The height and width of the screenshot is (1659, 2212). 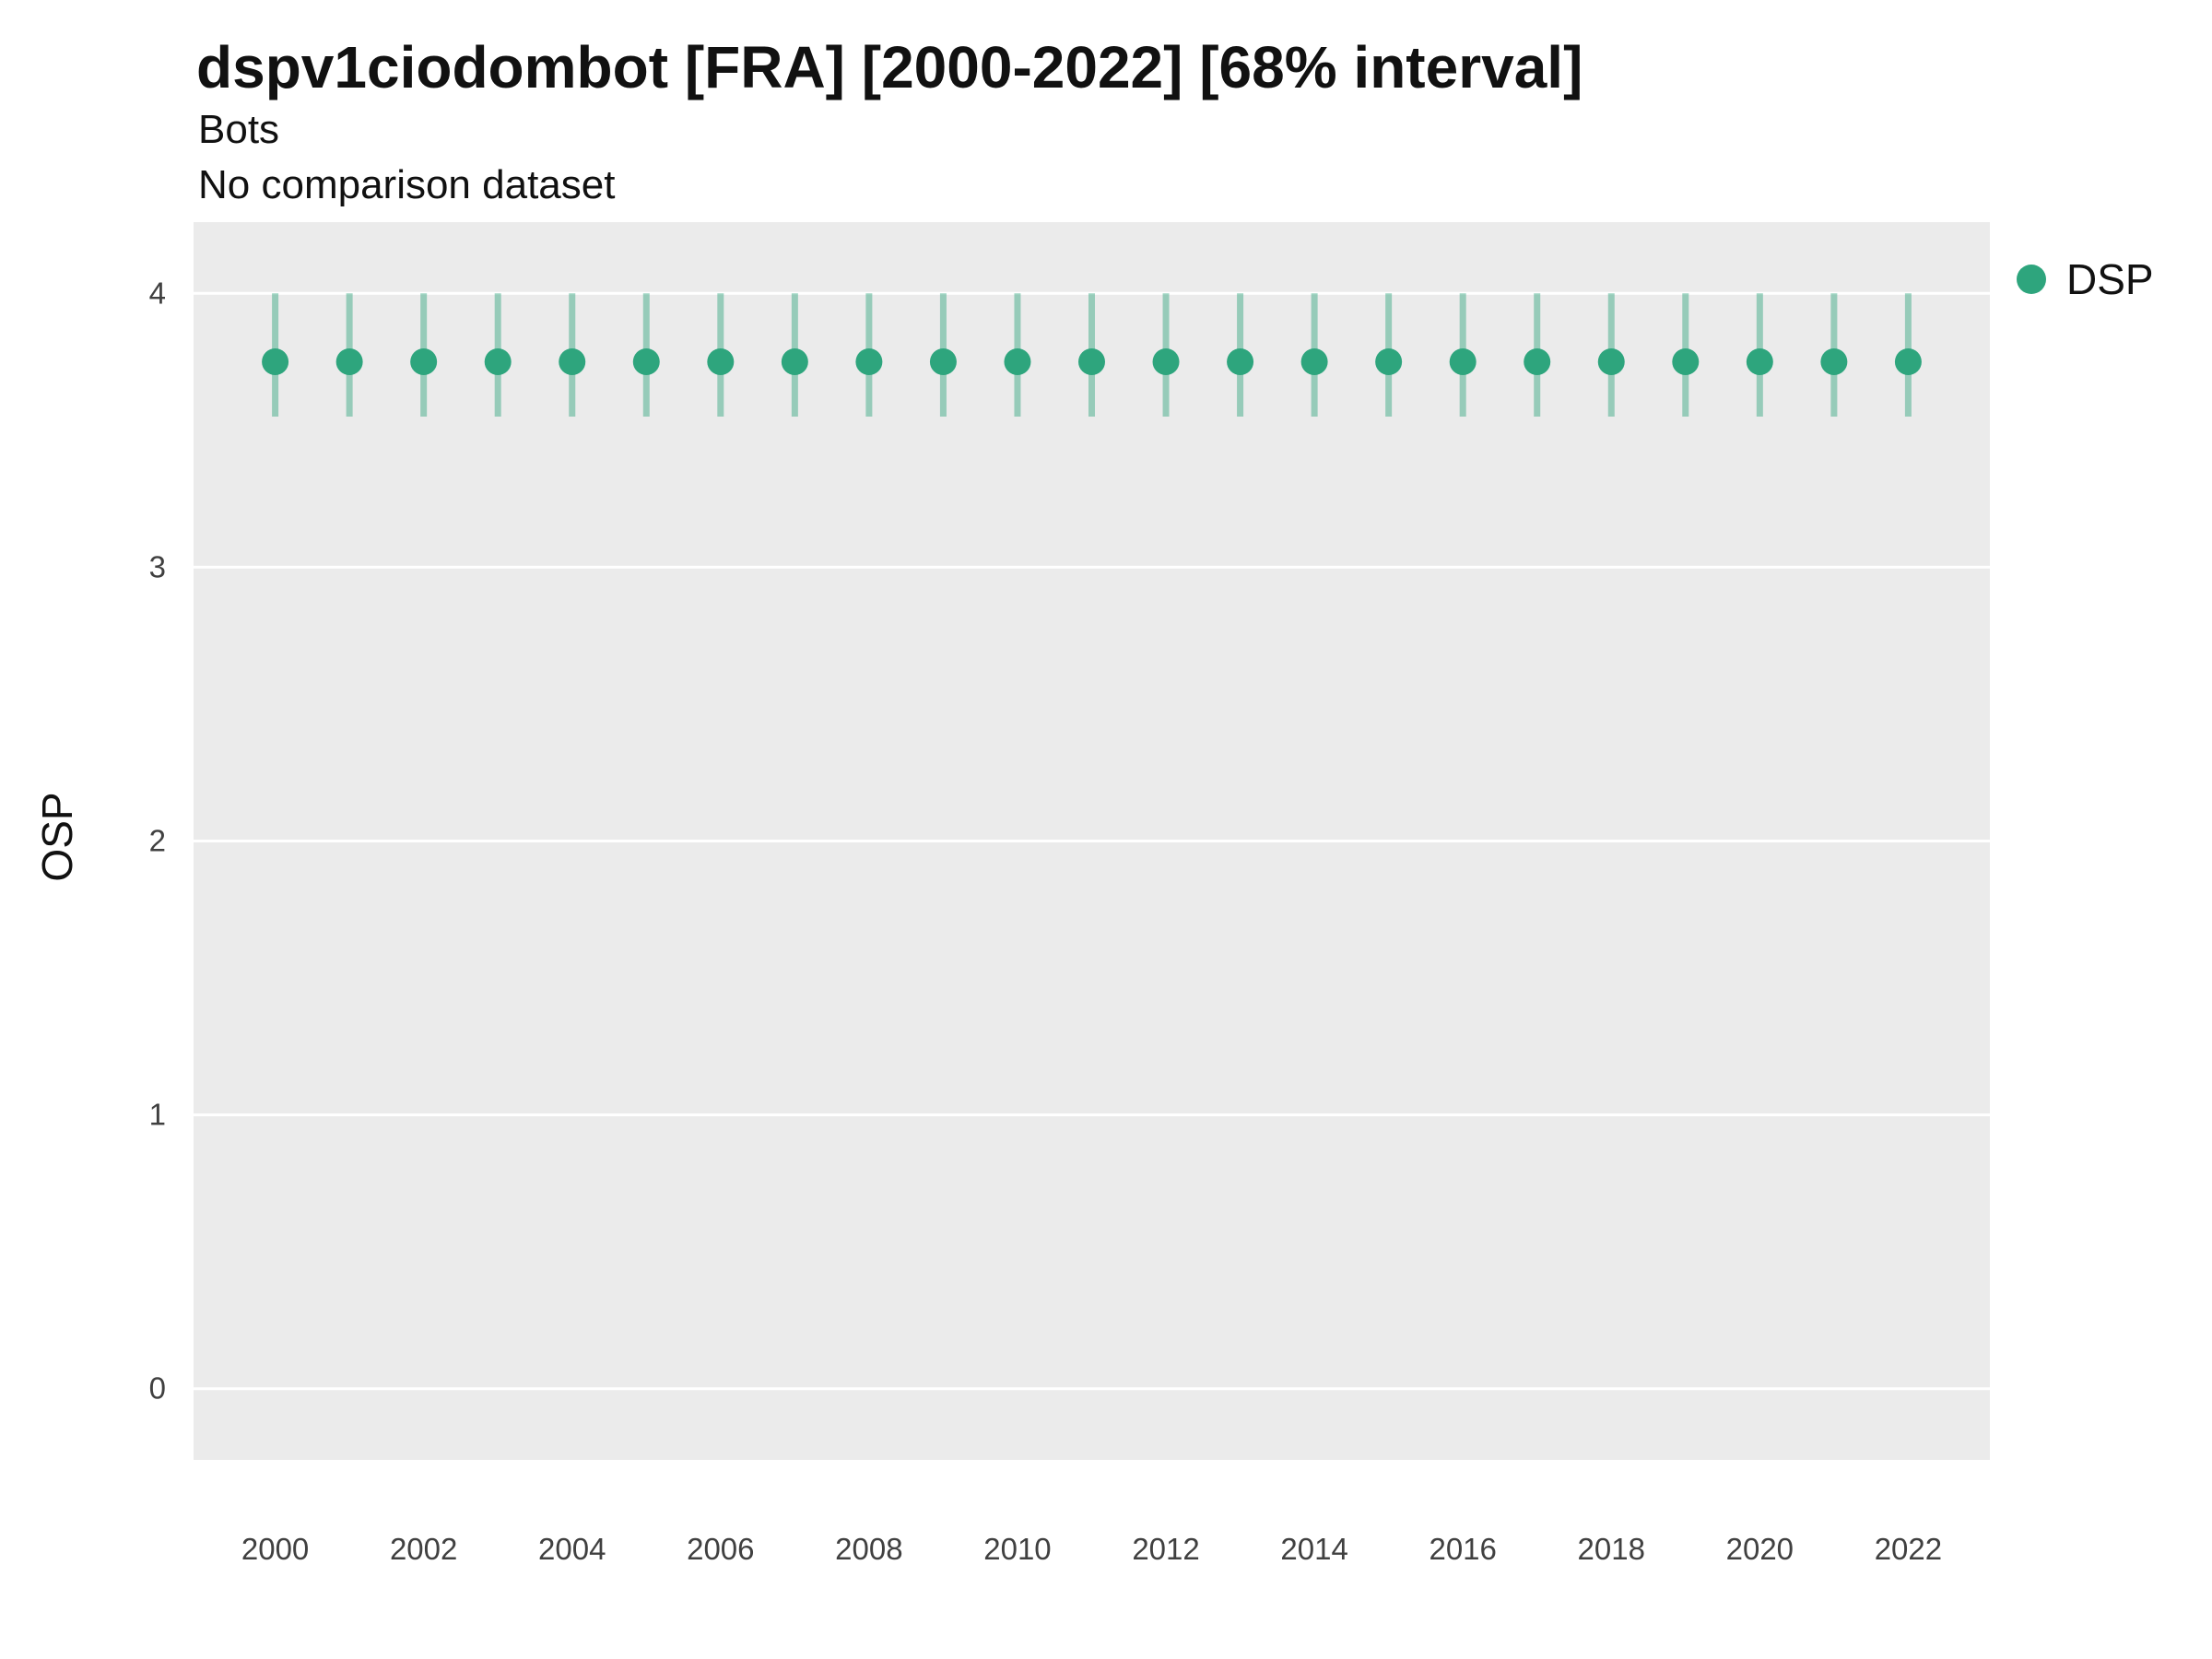 I want to click on y-tick-label: 3, so click(x=157, y=566).